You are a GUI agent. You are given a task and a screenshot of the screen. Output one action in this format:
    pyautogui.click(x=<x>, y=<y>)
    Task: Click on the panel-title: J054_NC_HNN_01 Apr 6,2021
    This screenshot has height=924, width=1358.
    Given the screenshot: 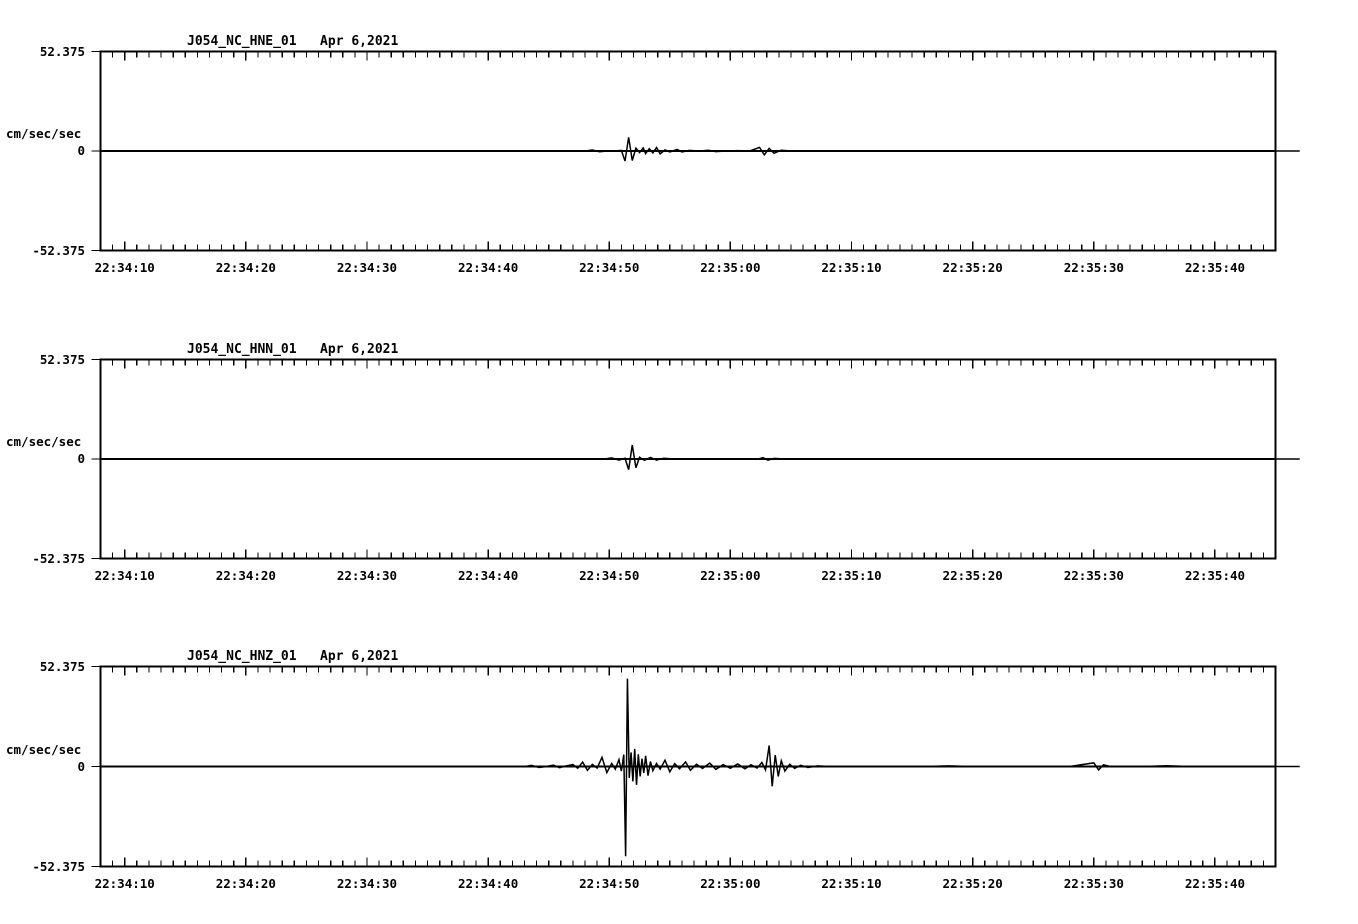 What is the action you would take?
    pyautogui.click(x=293, y=349)
    